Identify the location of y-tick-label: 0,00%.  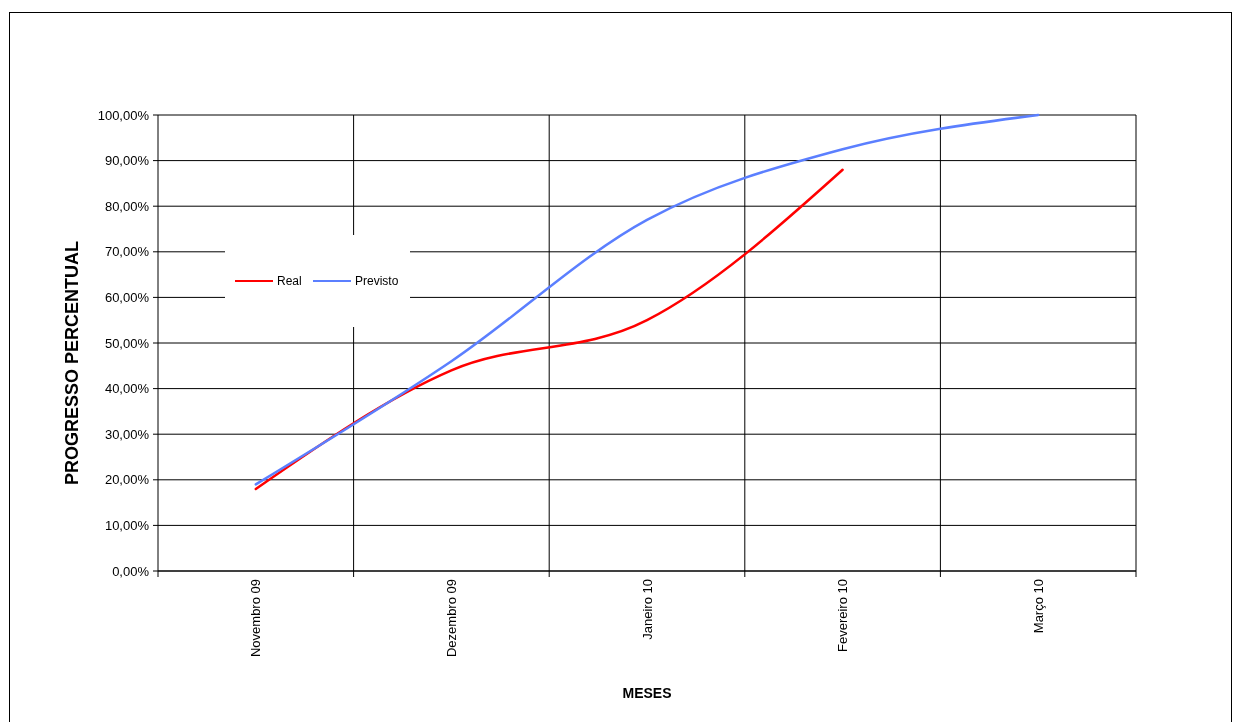
(131, 571).